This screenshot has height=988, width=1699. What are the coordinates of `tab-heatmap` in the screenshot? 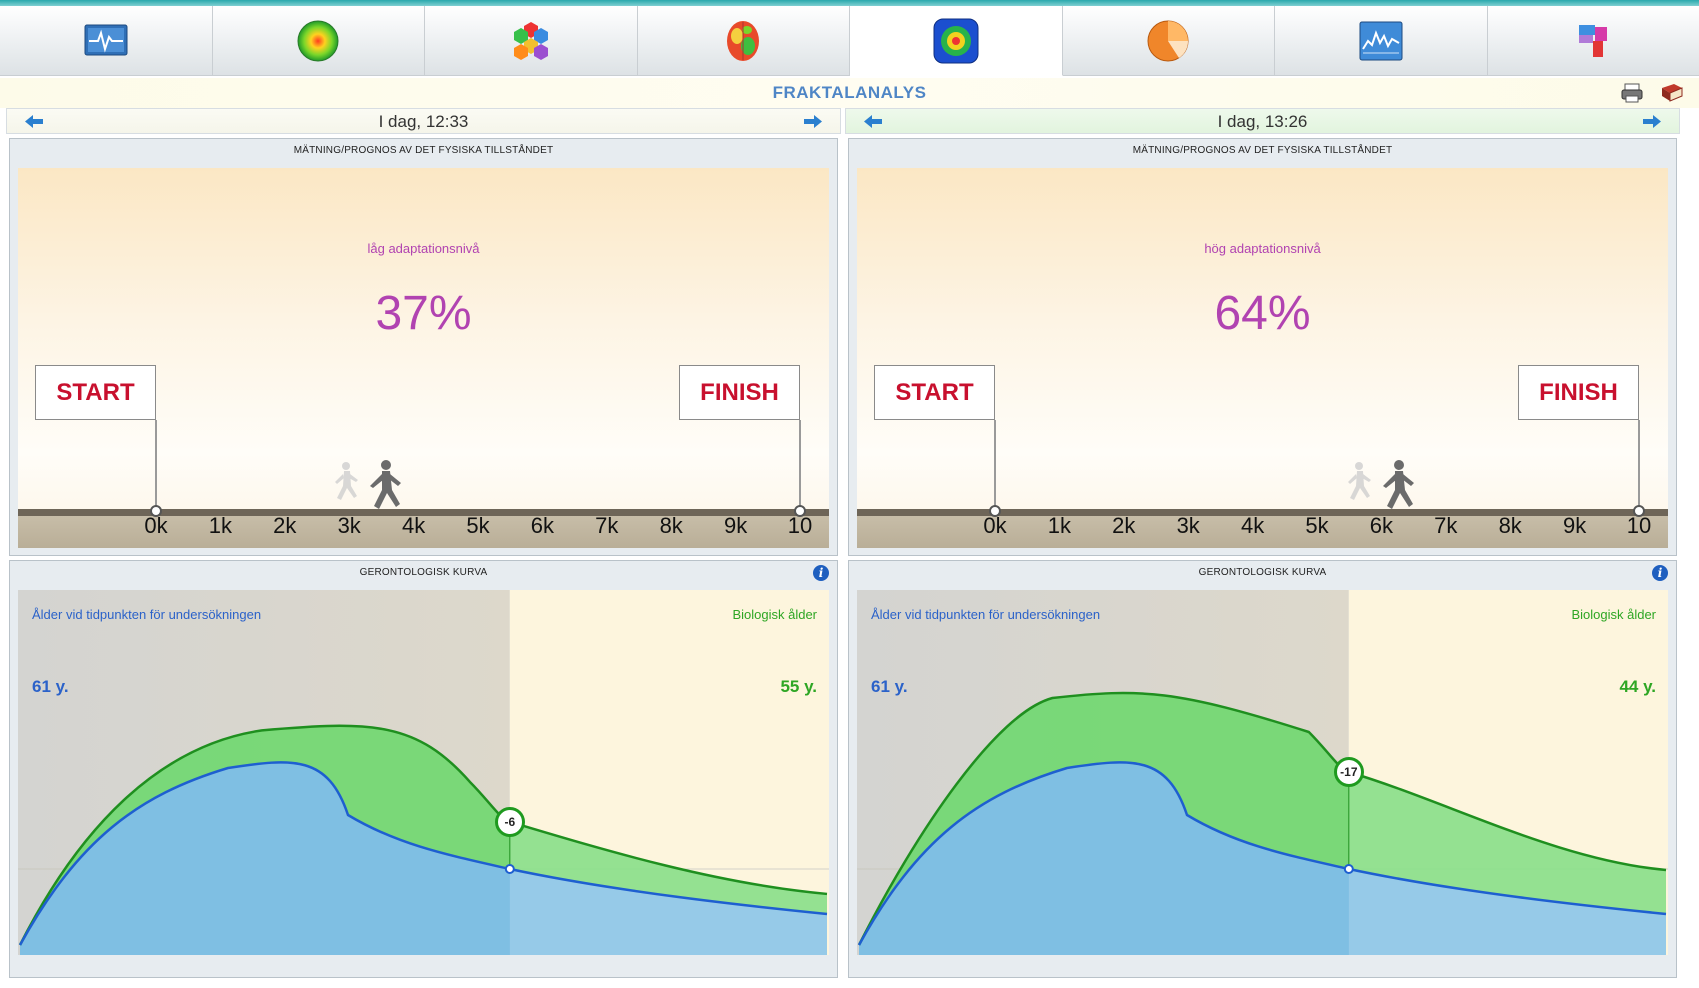 It's located at (318, 41).